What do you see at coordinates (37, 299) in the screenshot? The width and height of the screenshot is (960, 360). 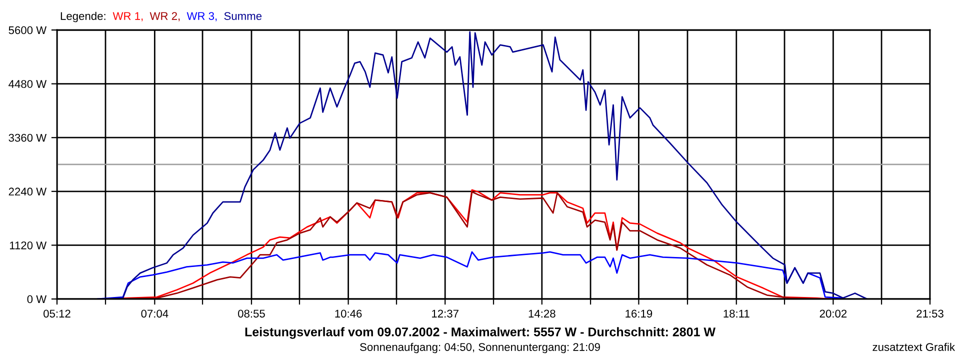 I see `y-tick-label: 0 W` at bounding box center [37, 299].